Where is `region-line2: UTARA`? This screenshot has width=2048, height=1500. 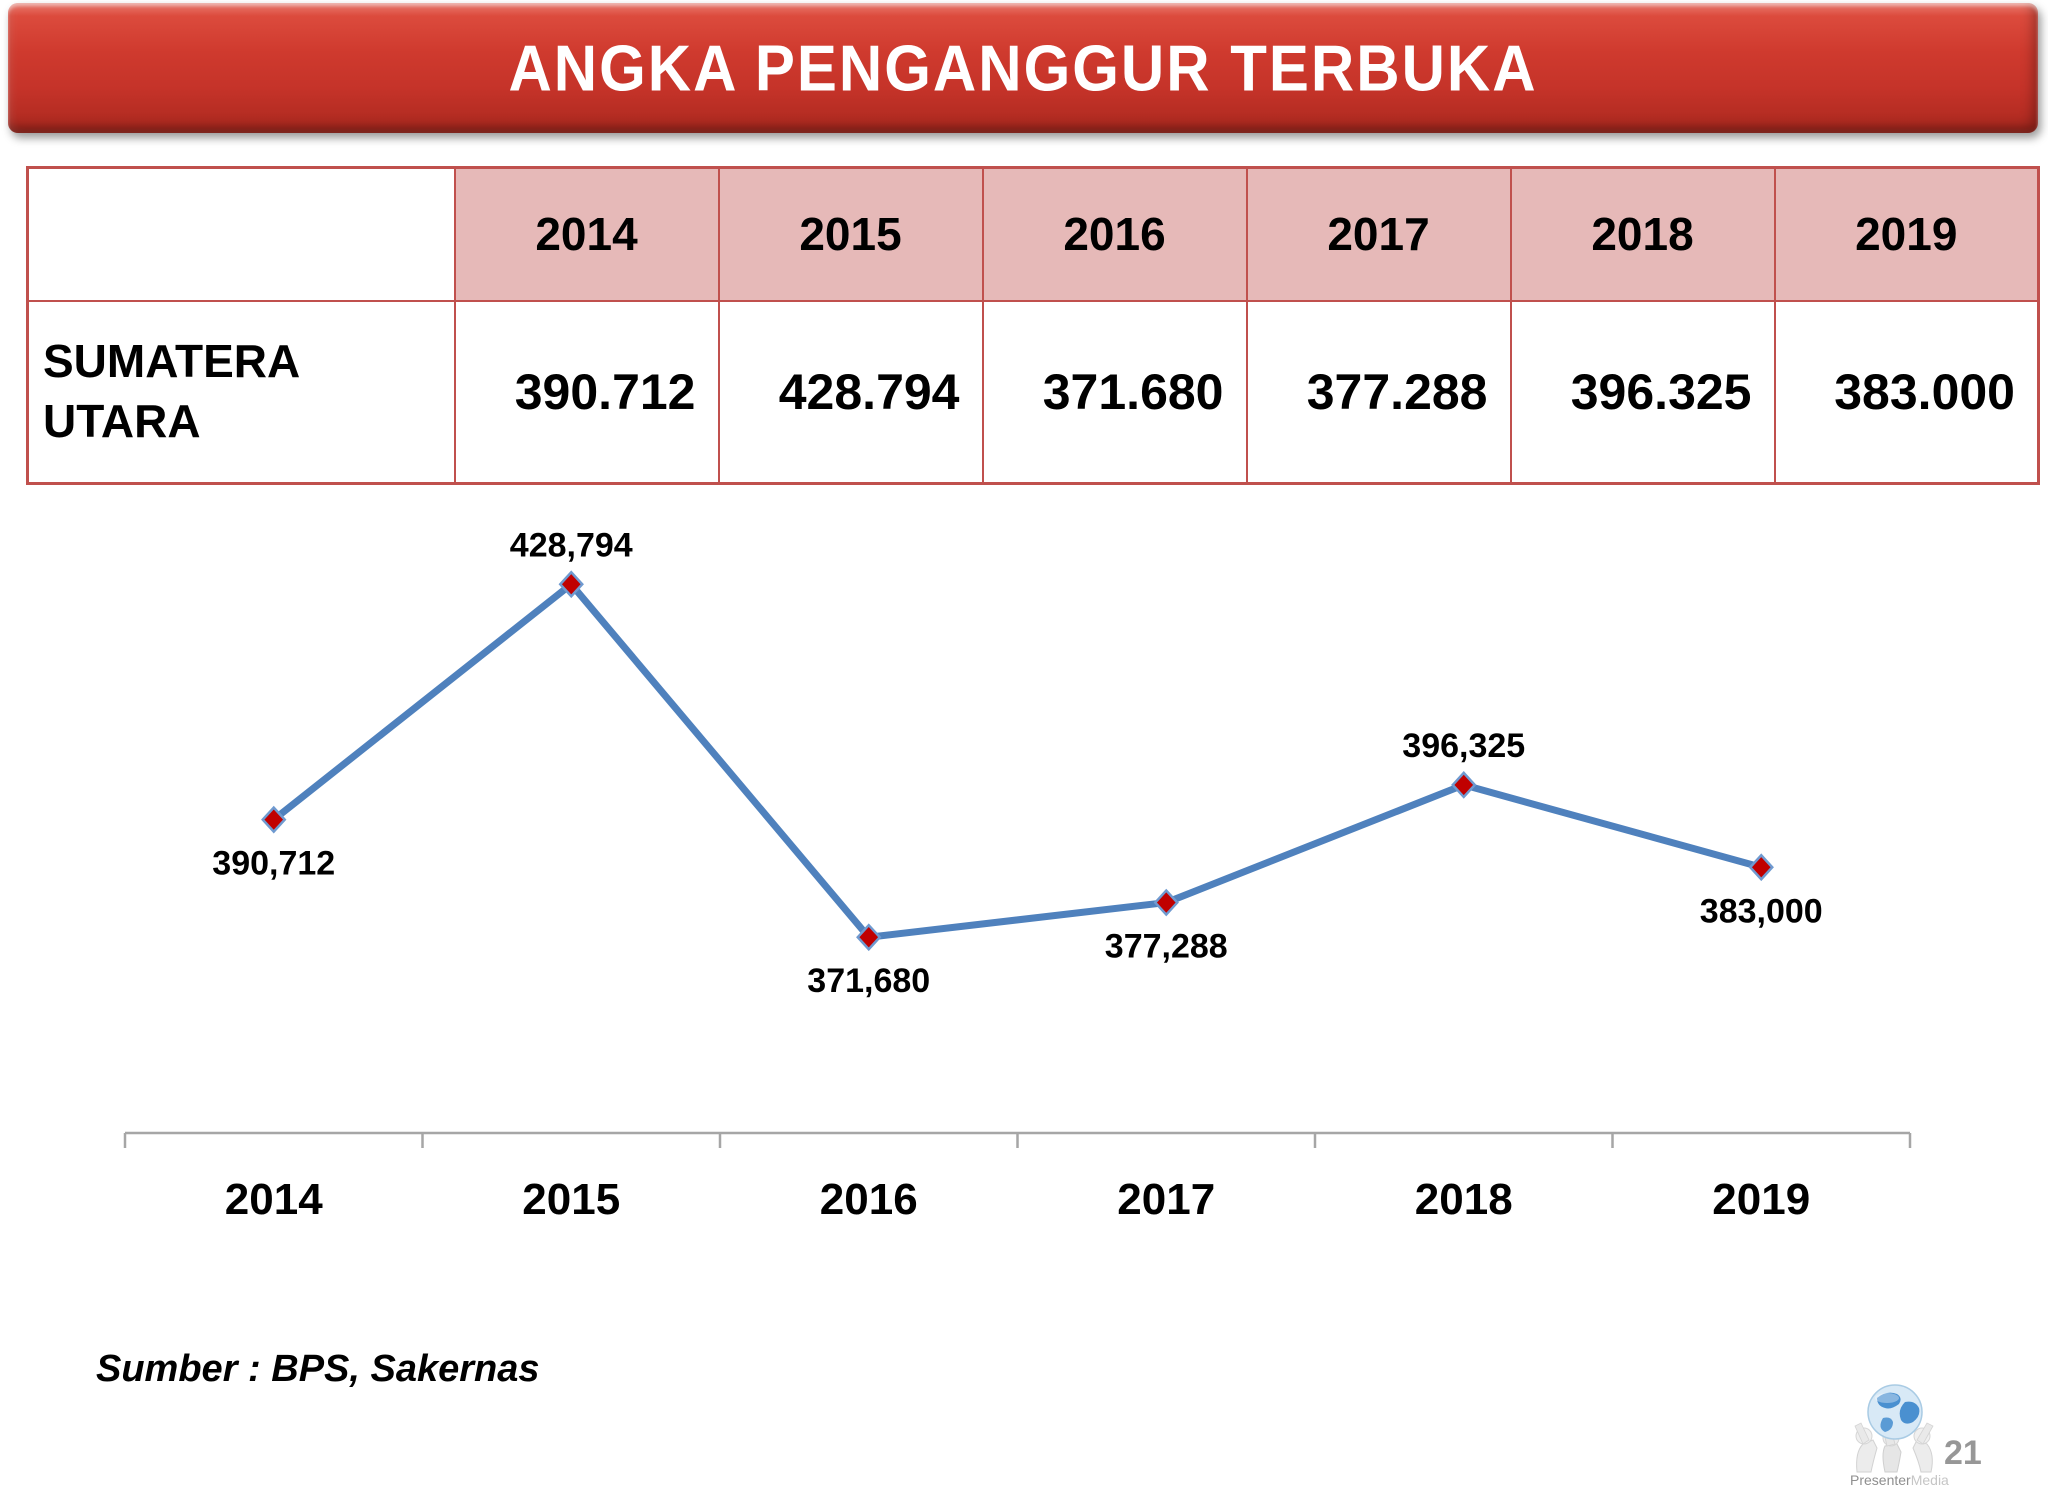
region-line2: UTARA is located at coordinates (122, 420).